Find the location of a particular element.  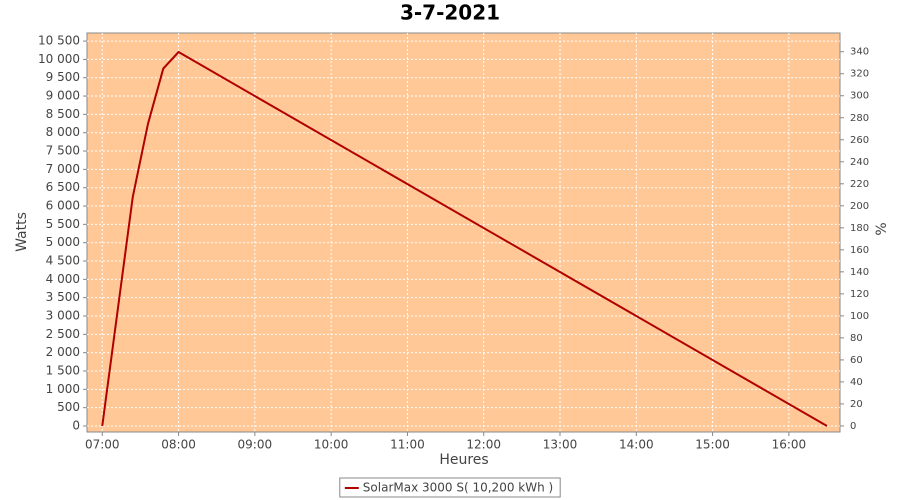

y2-tick-label: 220 is located at coordinates (859, 184).